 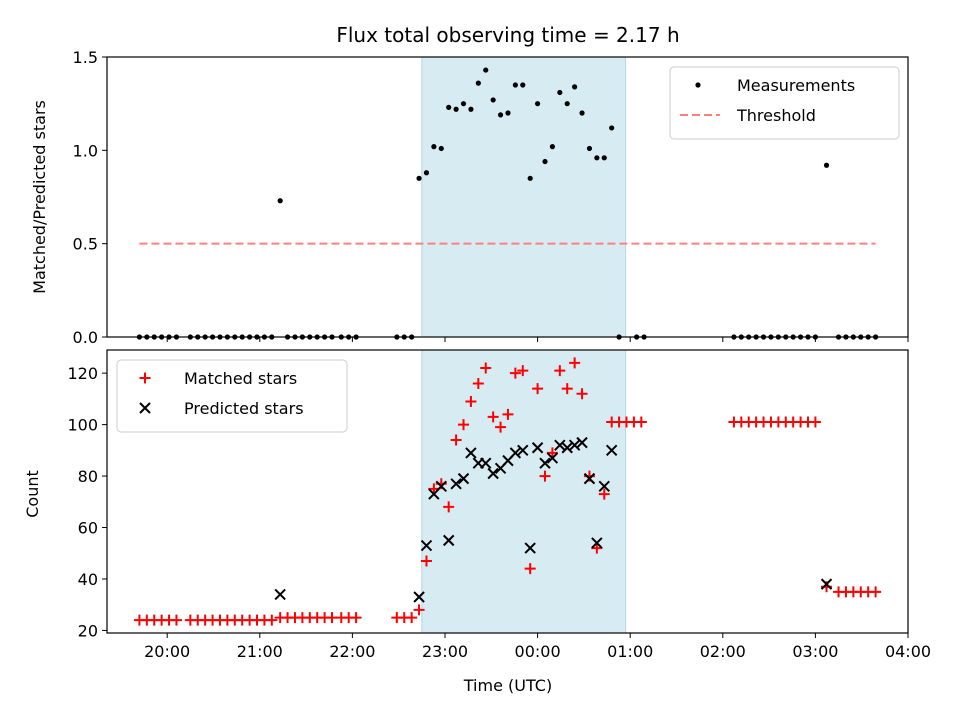 What do you see at coordinates (244, 408) in the screenshot?
I see `legend-label: Predicted stars` at bounding box center [244, 408].